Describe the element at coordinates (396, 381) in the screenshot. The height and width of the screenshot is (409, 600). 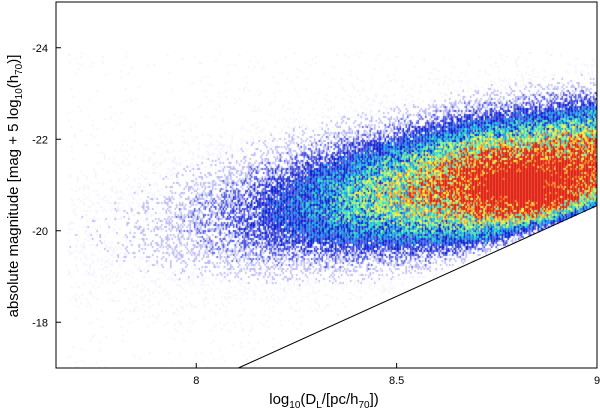
I see `x-tick-label: 8.5` at that location.